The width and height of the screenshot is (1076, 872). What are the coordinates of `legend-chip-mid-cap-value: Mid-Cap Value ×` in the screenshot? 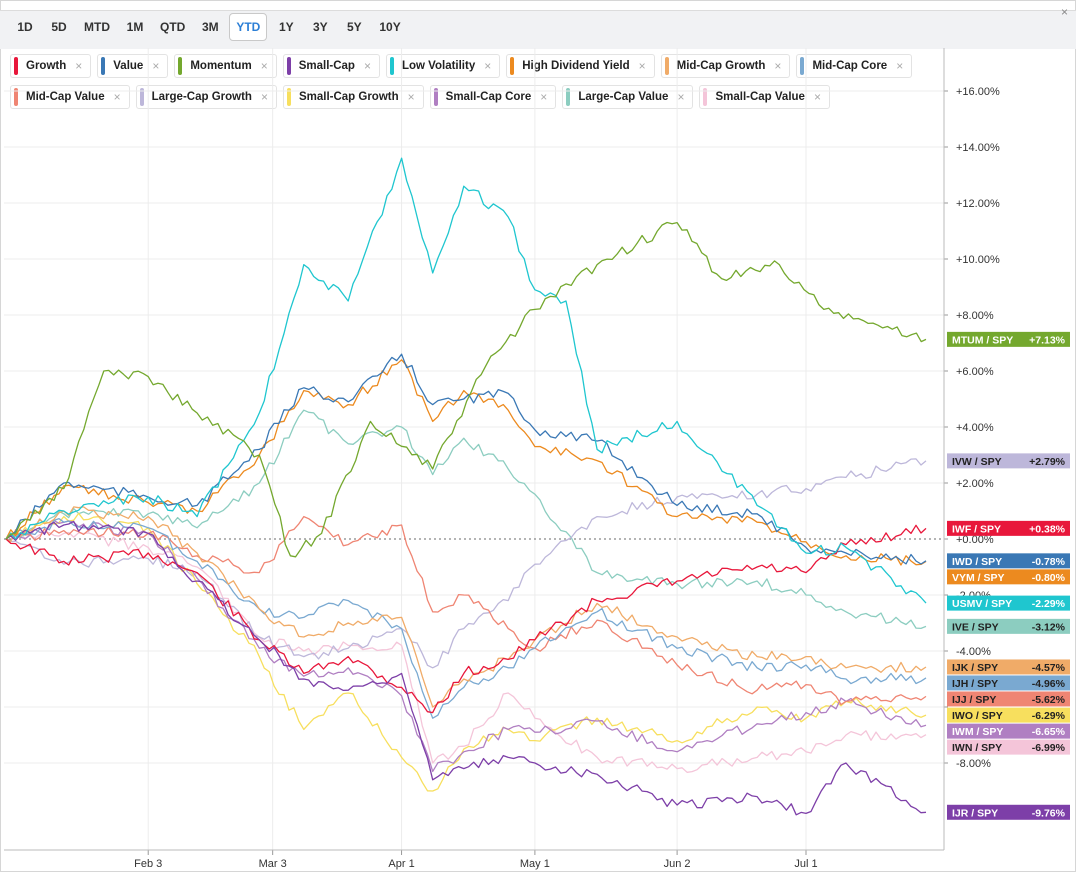 It's located at (70, 97).